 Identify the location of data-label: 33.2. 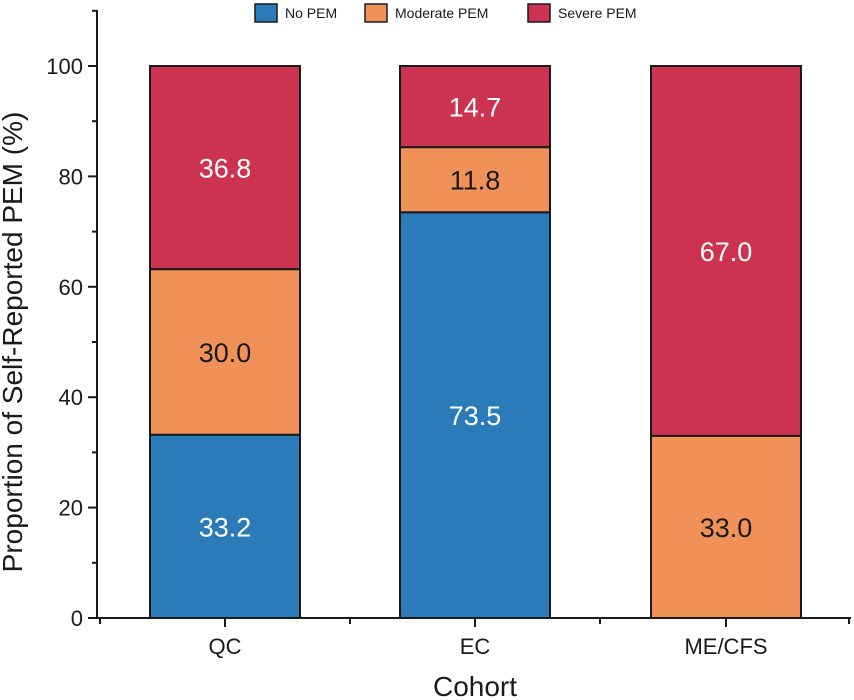
(225, 527).